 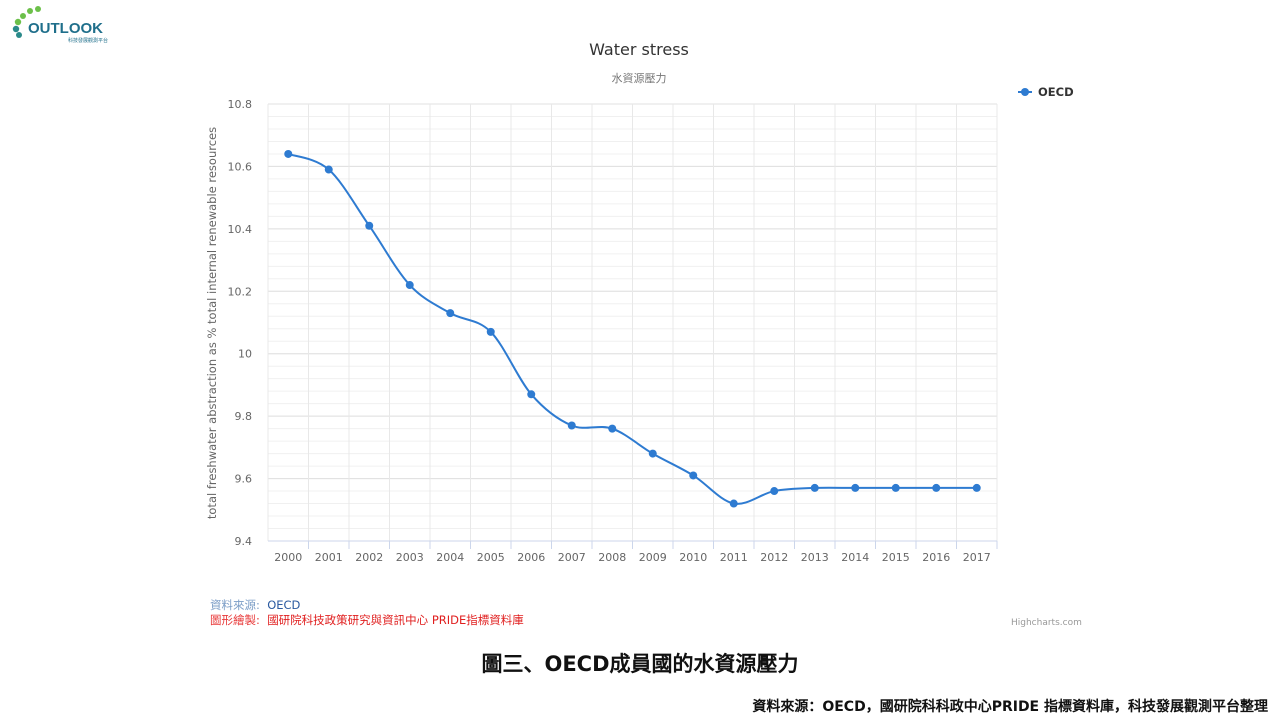 I want to click on x-tick-label: 2017, so click(x=977, y=557).